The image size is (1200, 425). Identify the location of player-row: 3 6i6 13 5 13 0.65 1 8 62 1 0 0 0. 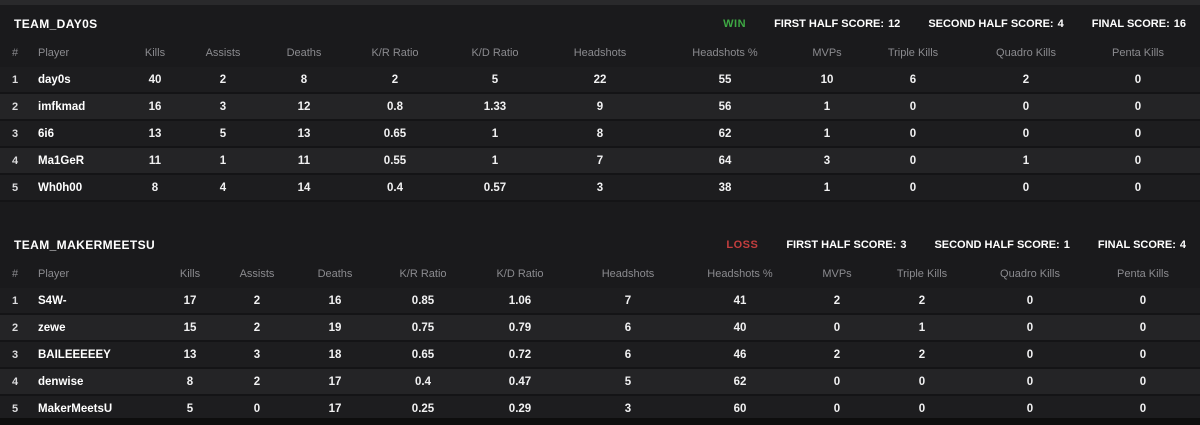
(600, 133).